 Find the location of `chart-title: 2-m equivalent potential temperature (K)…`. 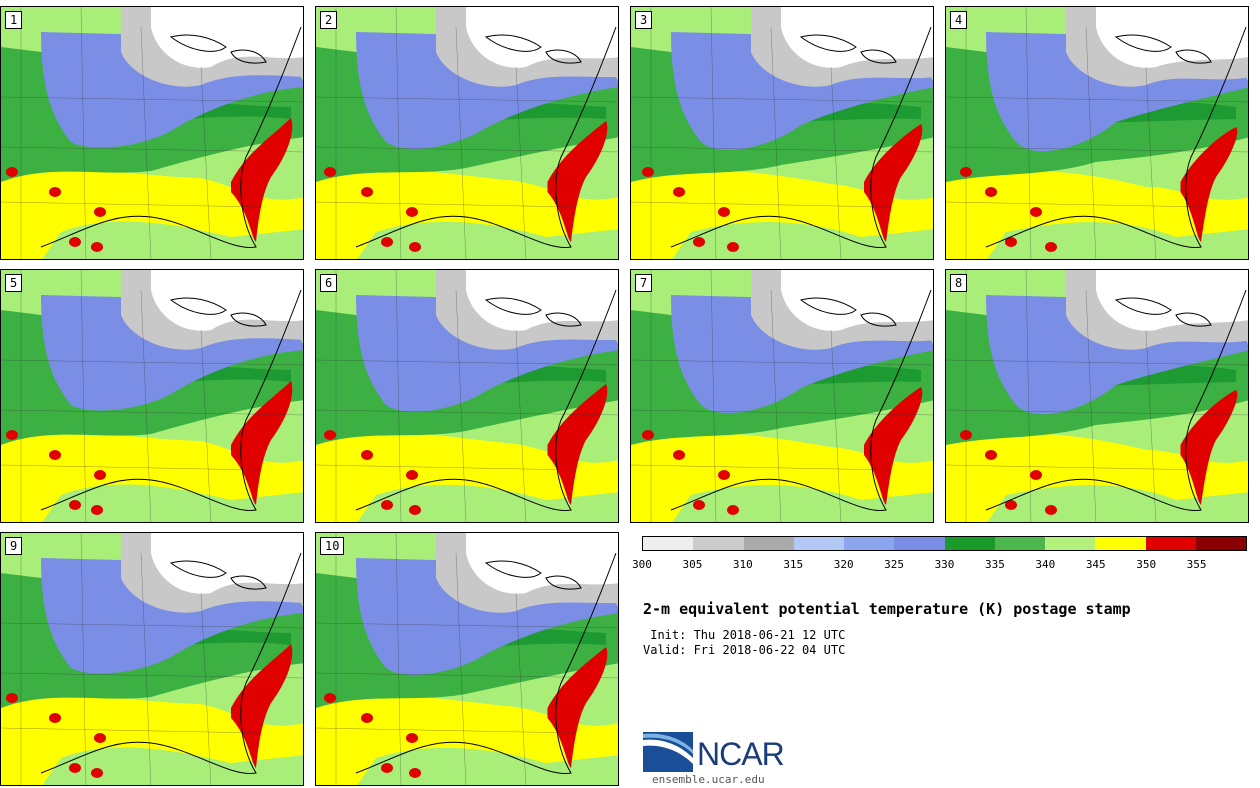

chart-title: 2-m equivalent potential temperature (K)… is located at coordinates (887, 609).